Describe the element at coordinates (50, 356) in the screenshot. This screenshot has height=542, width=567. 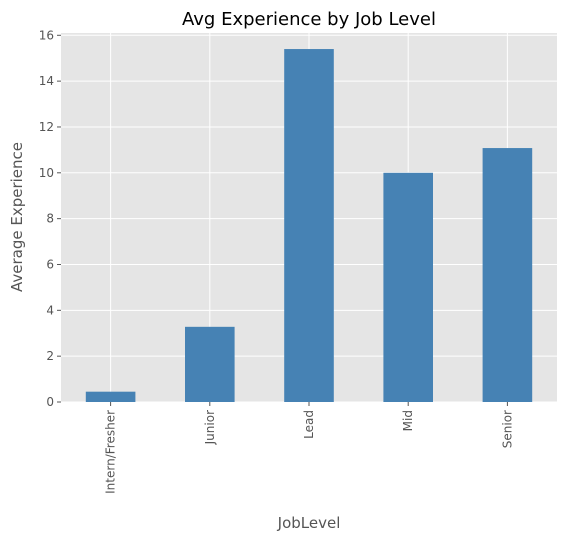
I see `y-tick-label: 2` at that location.